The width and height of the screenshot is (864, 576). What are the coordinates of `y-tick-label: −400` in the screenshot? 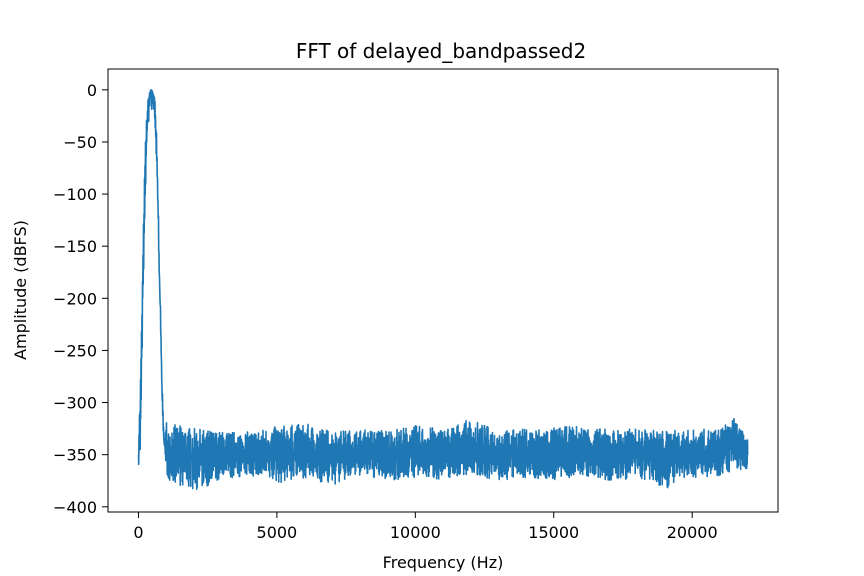 It's located at (75, 507).